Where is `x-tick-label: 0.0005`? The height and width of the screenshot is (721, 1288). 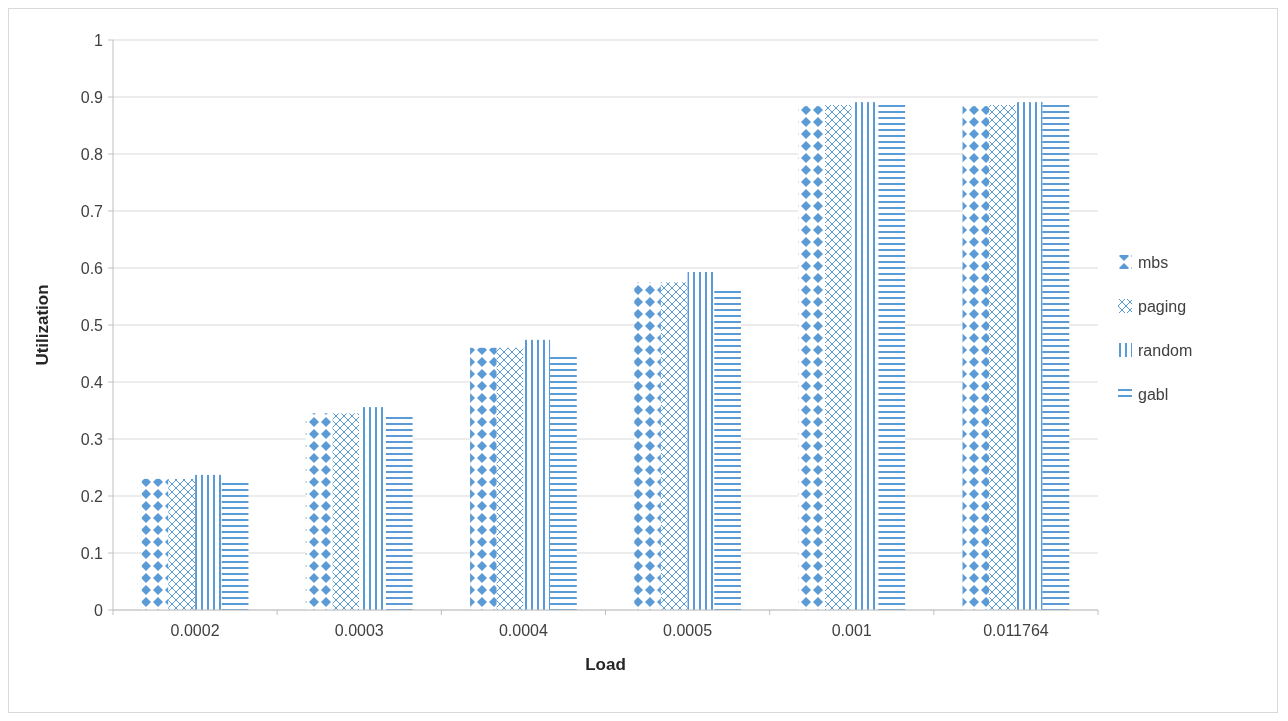 x-tick-label: 0.0005 is located at coordinates (688, 630).